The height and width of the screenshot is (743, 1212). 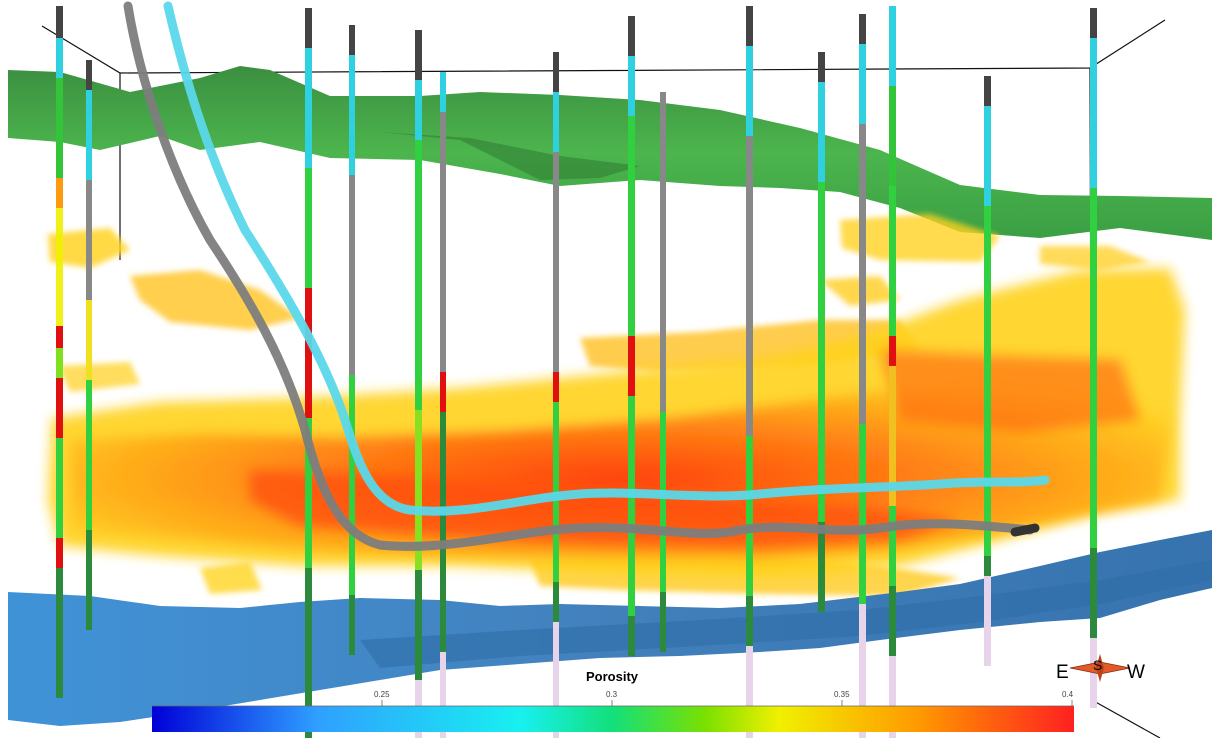 I want to click on porosity-legend, so click(x=613, y=716).